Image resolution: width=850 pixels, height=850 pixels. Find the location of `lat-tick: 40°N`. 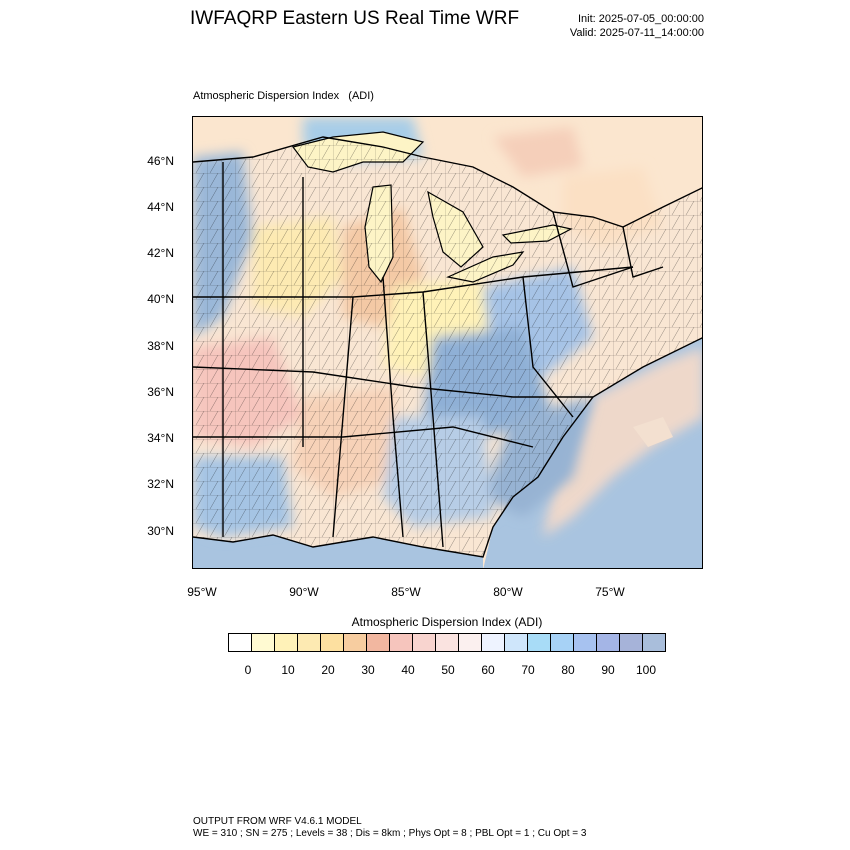

lat-tick: 40°N is located at coordinates (160, 299).